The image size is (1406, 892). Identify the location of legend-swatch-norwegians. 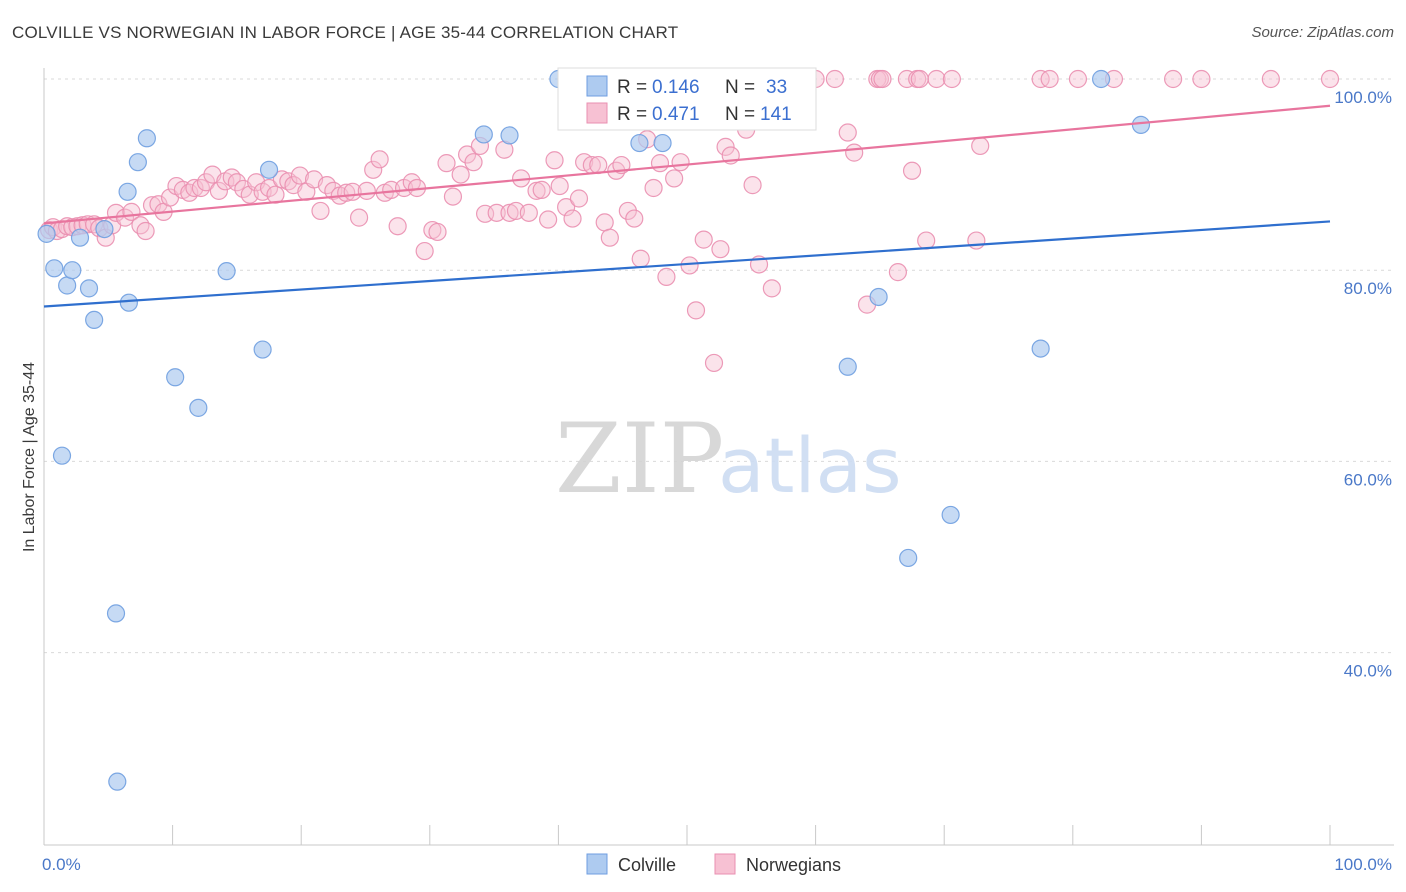
(597, 113).